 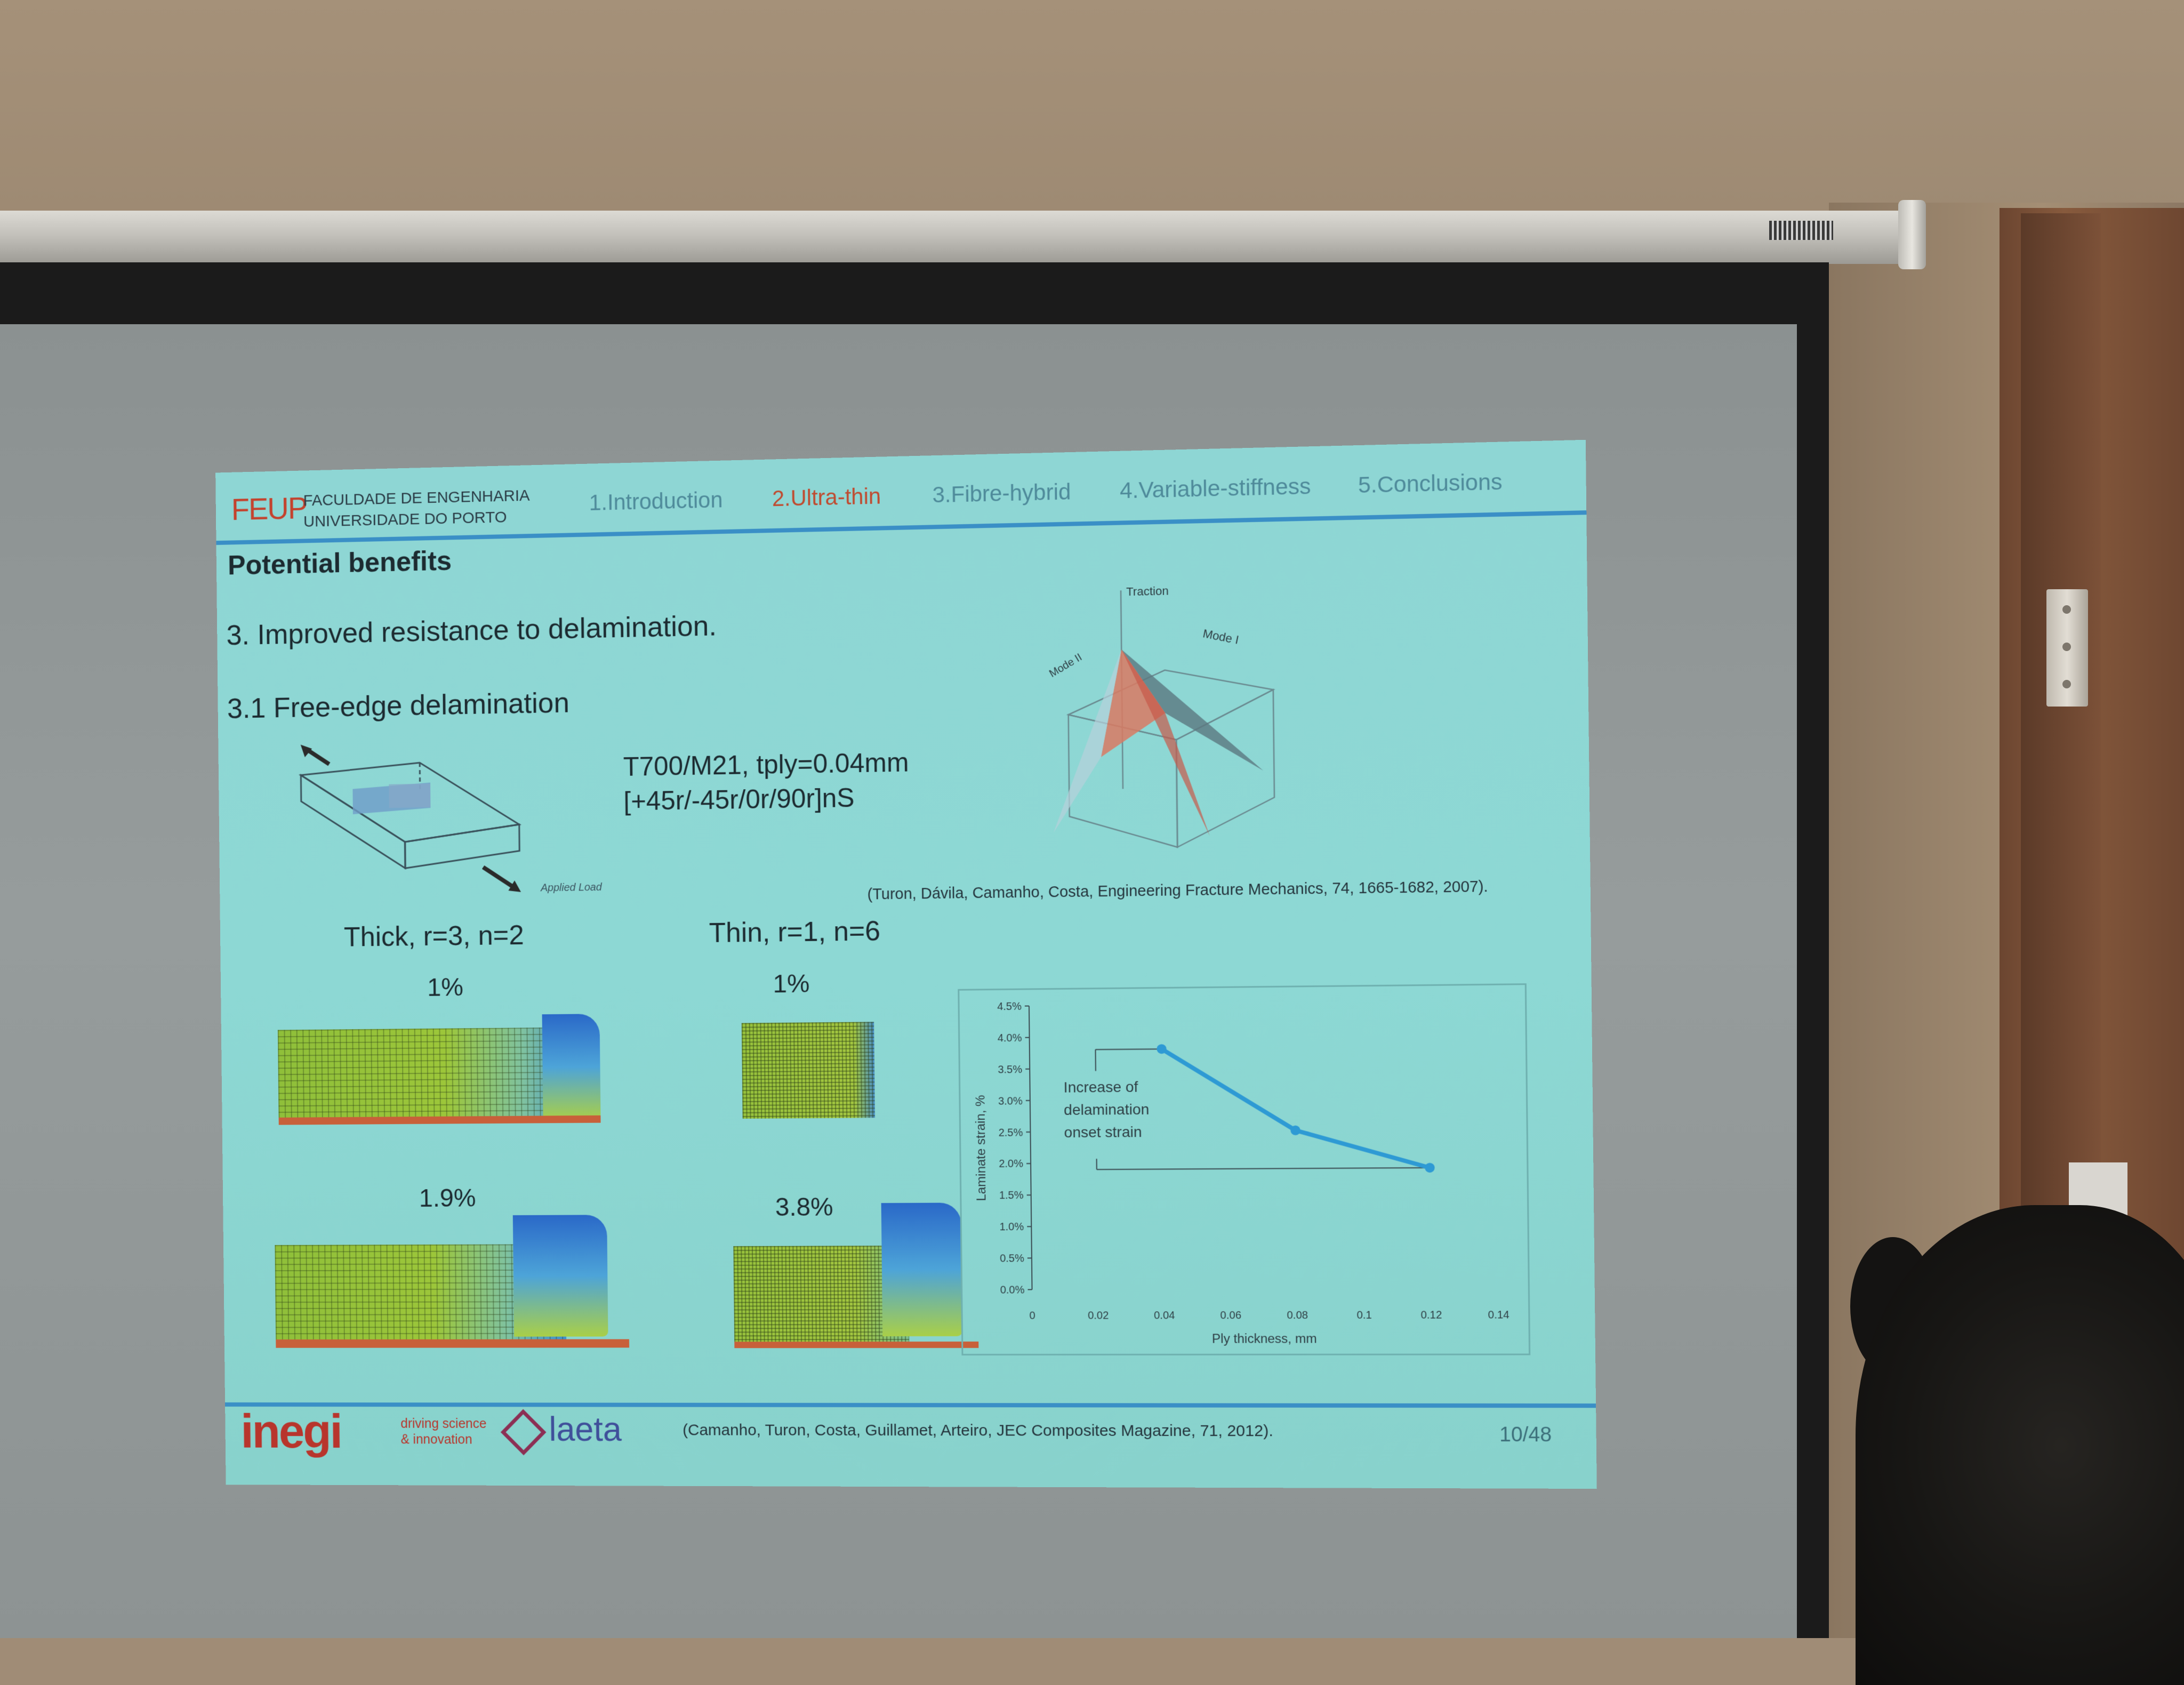 I want to click on thick-strain-1: 1%, so click(x=445, y=987).